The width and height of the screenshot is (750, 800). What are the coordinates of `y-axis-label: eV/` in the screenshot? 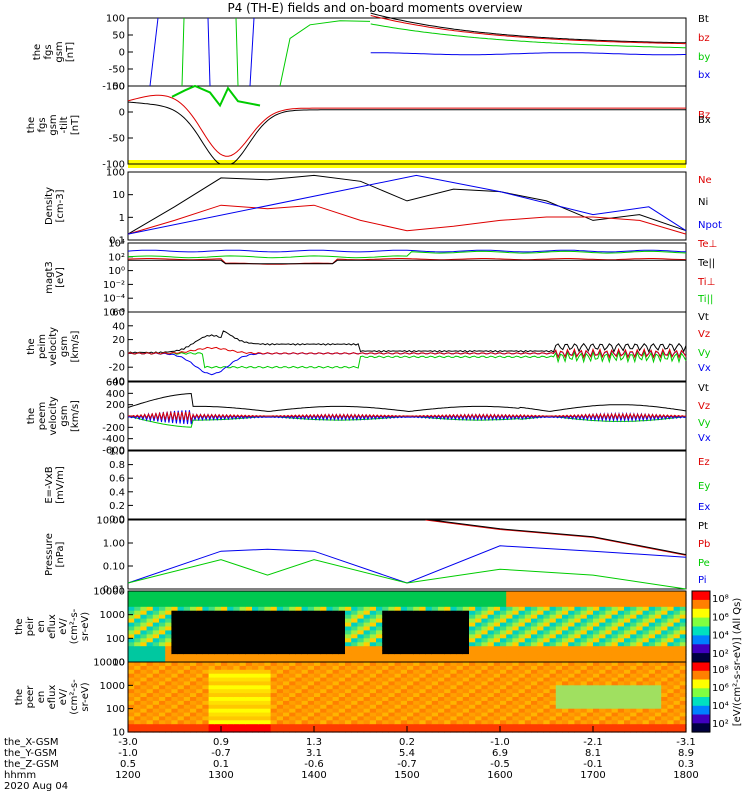 It's located at (63, 696).